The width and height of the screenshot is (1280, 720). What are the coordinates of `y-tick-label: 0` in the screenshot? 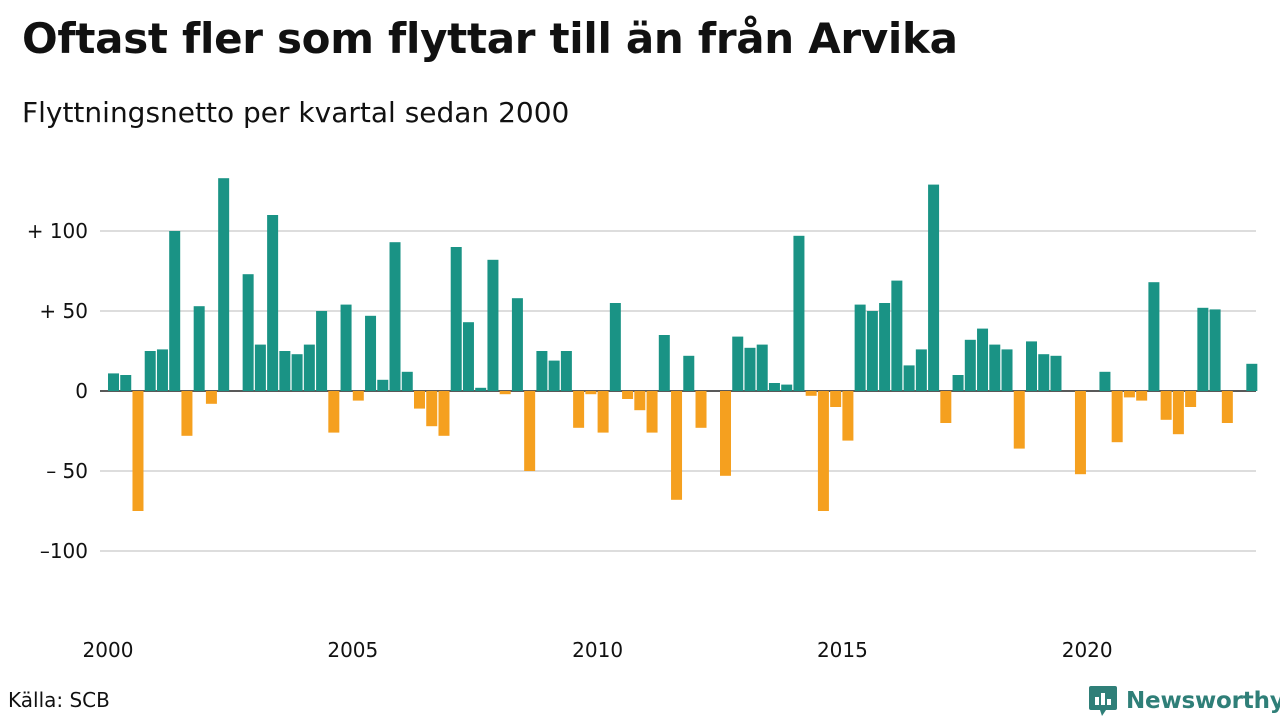 It's located at (81, 391).